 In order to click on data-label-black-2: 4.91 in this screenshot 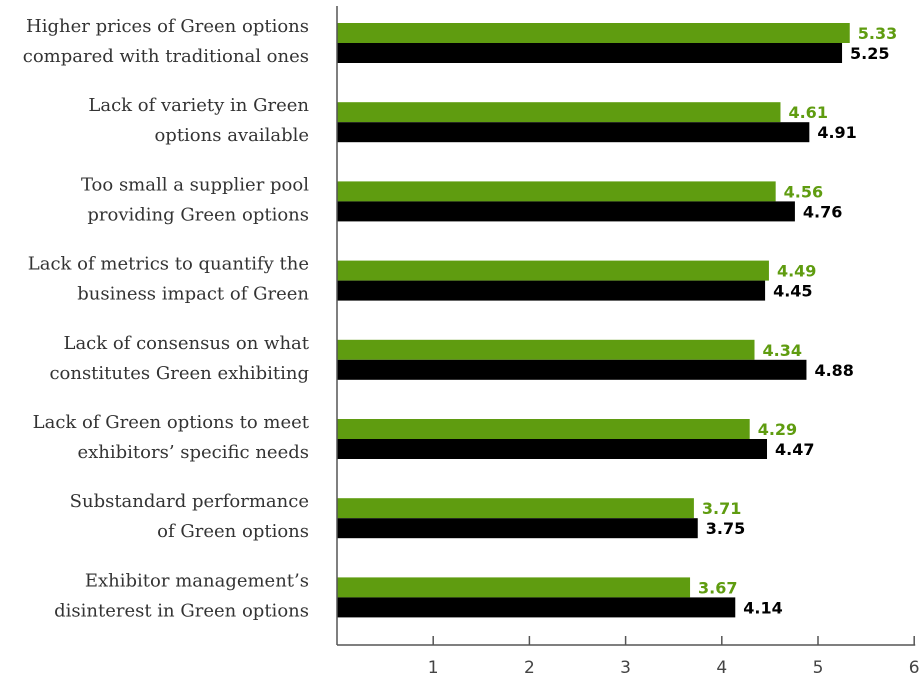, I will do `click(836, 132)`.